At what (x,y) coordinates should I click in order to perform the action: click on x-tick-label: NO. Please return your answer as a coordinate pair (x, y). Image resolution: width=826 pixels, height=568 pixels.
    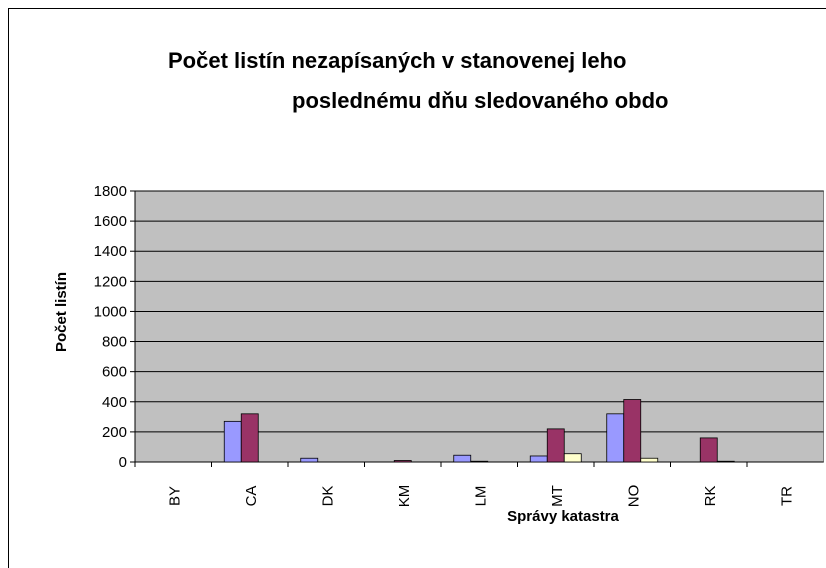
    Looking at the image, I should click on (633, 496).